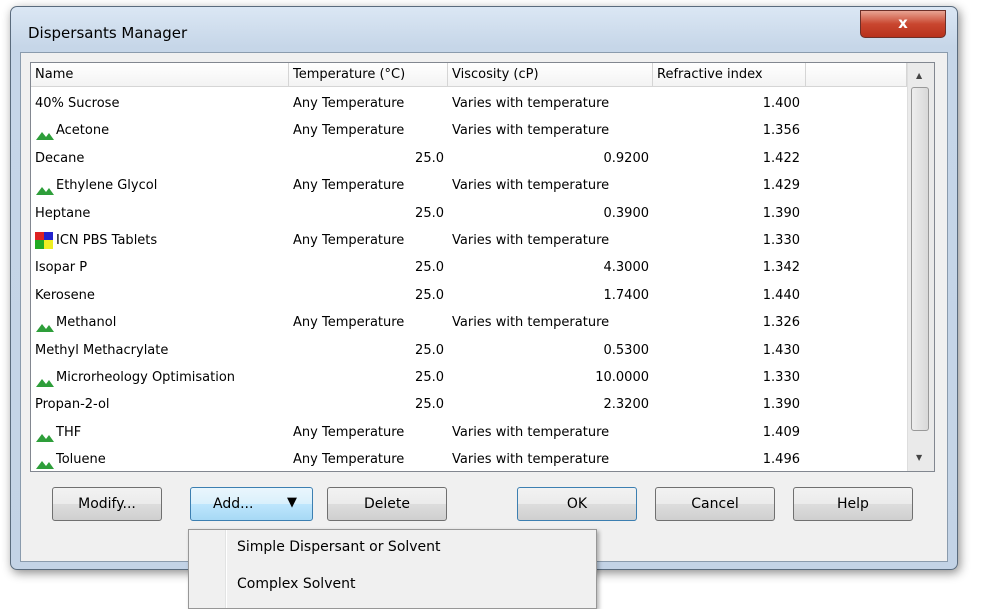 The image size is (993, 609). Describe the element at coordinates (781, 460) in the screenshot. I see `table-cell: 1.496` at that location.